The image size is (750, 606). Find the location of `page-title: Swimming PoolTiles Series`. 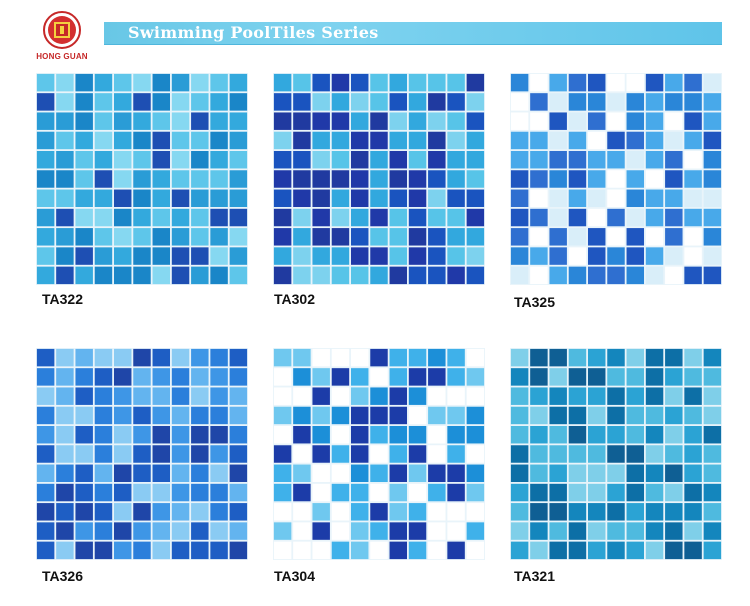

page-title: Swimming PoolTiles Series is located at coordinates (253, 32).